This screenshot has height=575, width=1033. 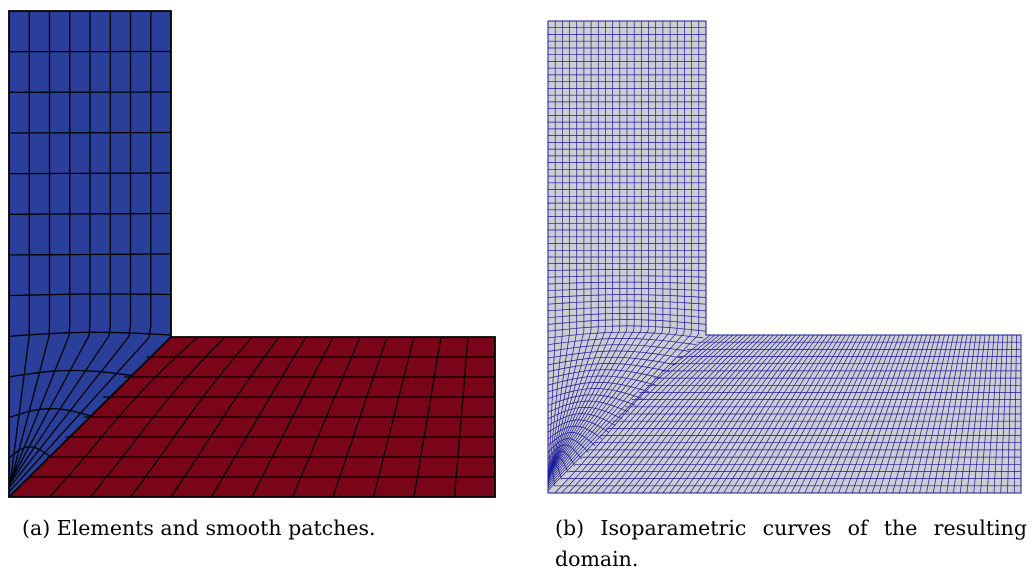 I want to click on caption-a: (a) Elements and smooth patches., so click(x=257, y=528).